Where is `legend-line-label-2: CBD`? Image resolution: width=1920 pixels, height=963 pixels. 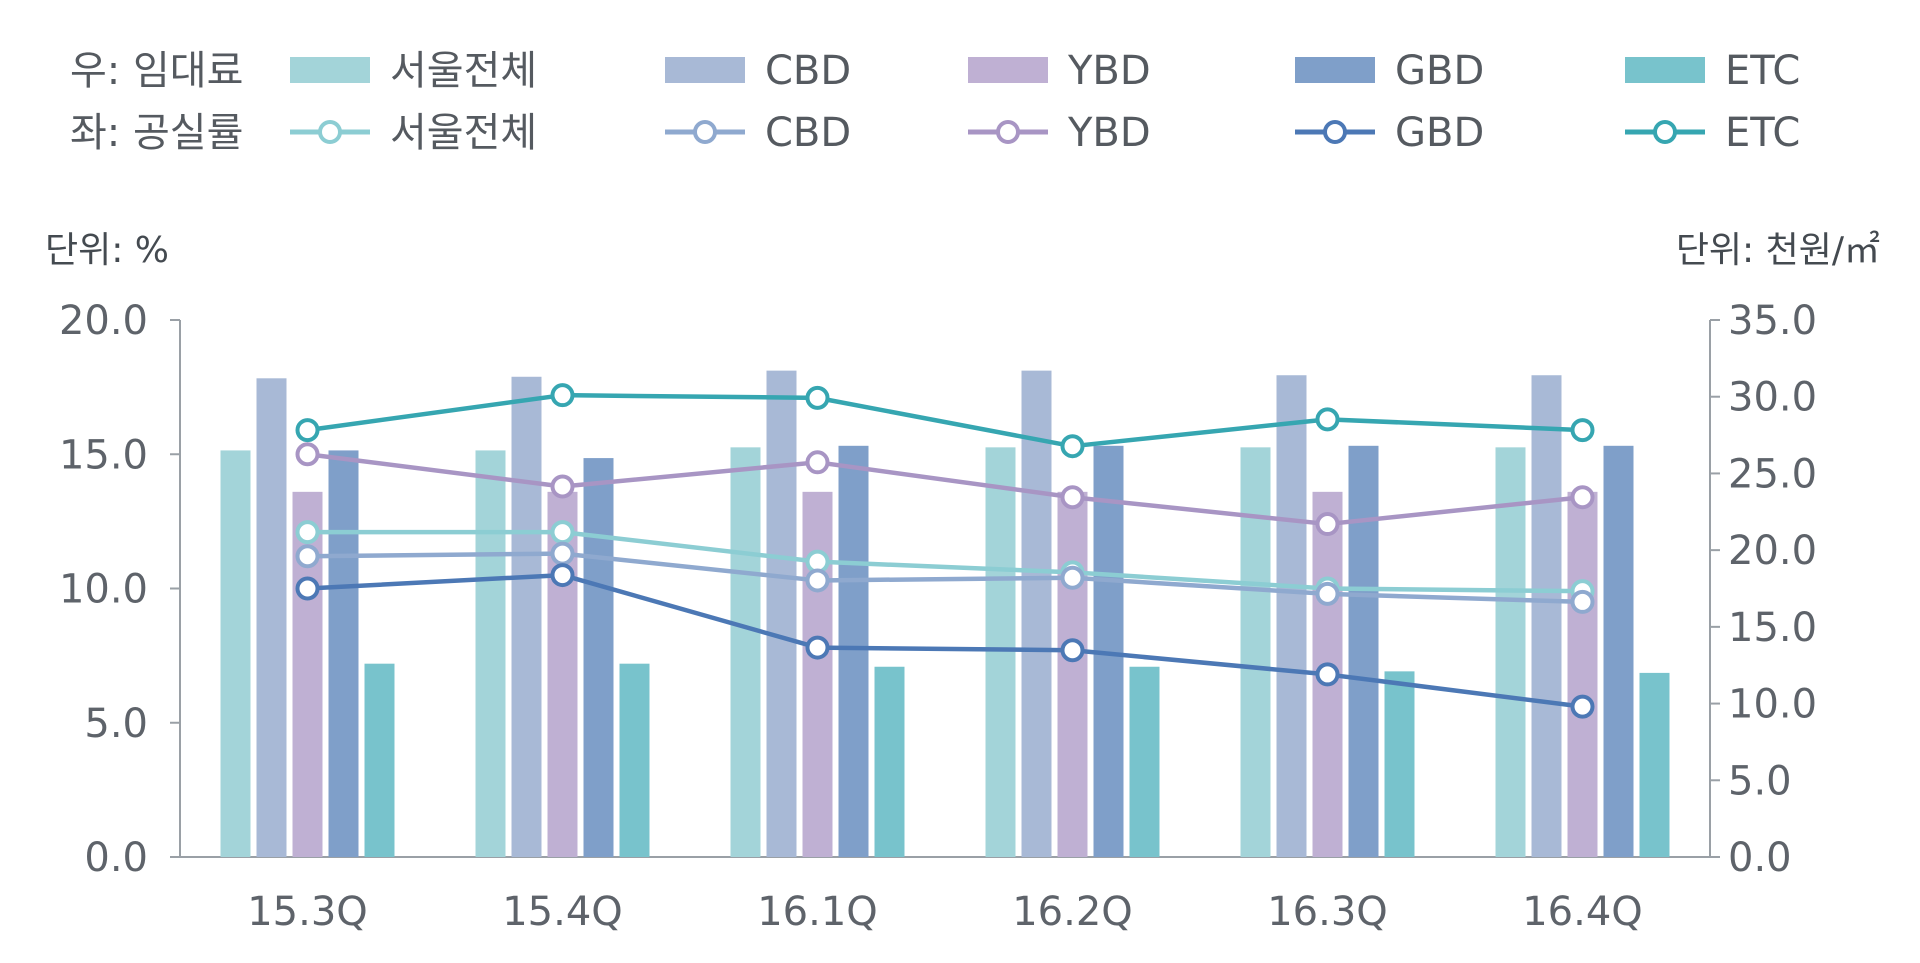 legend-line-label-2: CBD is located at coordinates (808, 133).